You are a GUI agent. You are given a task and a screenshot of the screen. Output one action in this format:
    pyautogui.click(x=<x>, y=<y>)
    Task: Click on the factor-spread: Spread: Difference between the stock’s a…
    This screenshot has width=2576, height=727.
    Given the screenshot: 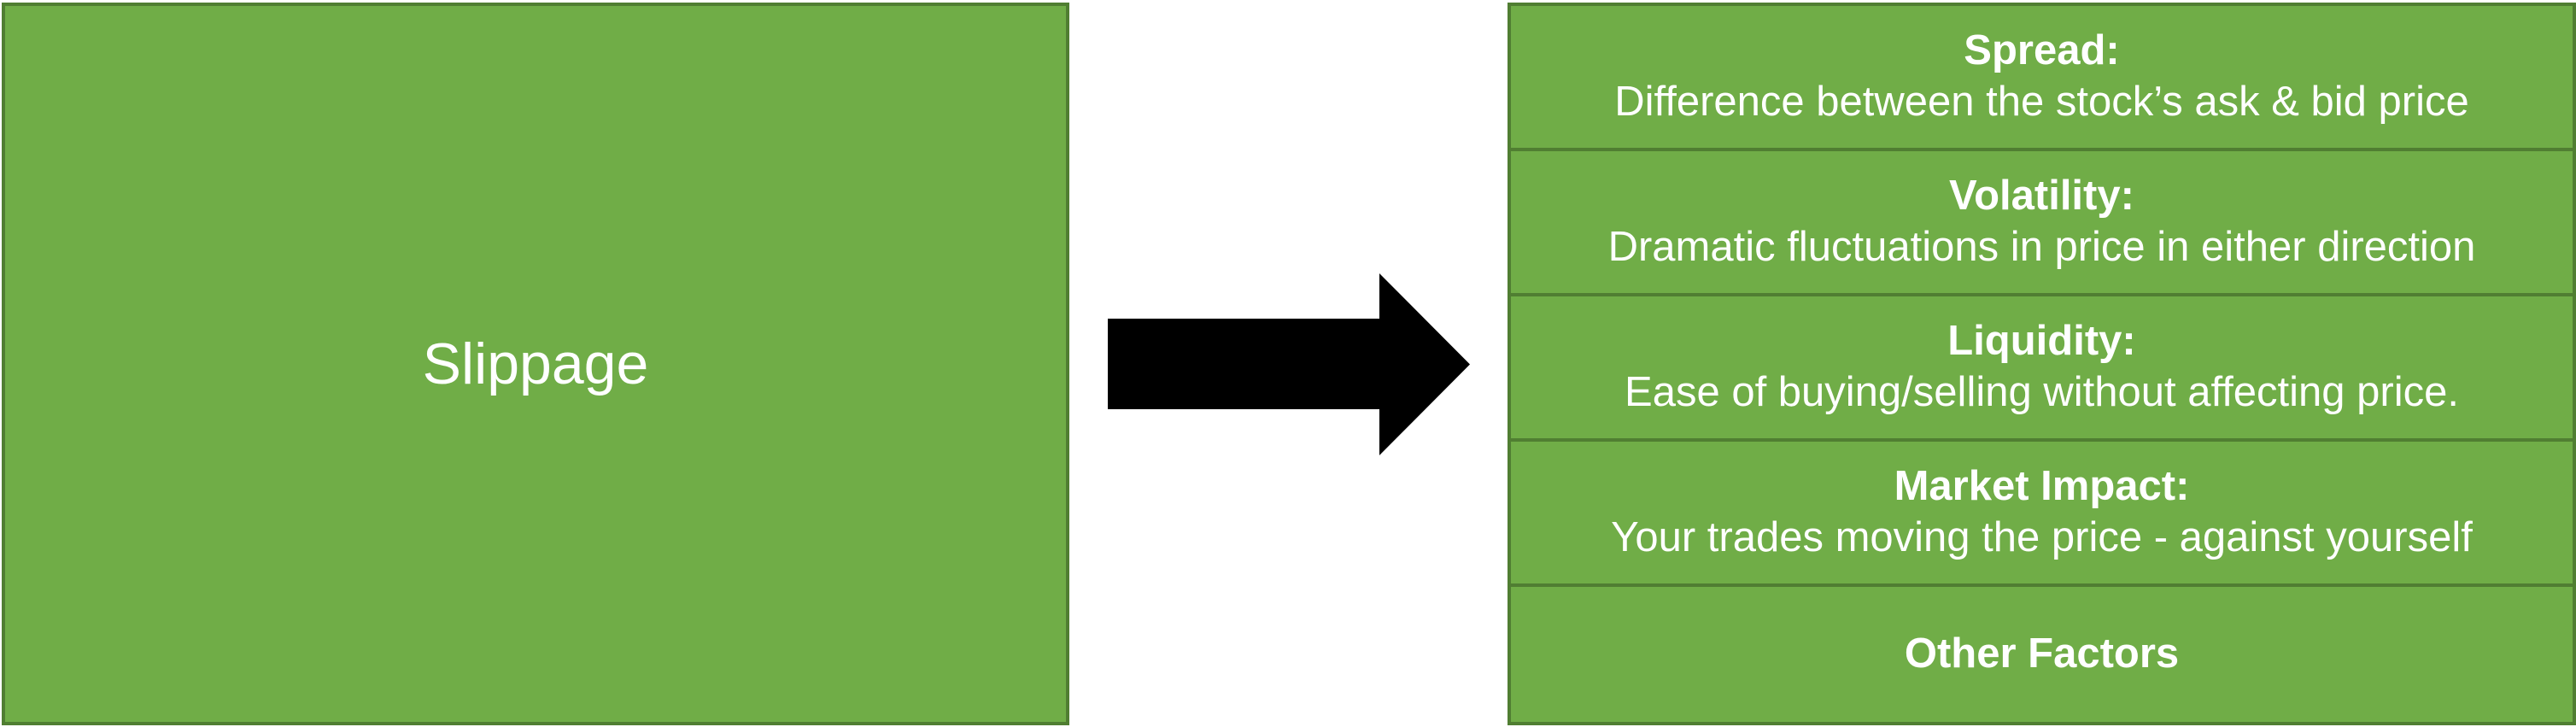 What is the action you would take?
    pyautogui.click(x=2042, y=77)
    